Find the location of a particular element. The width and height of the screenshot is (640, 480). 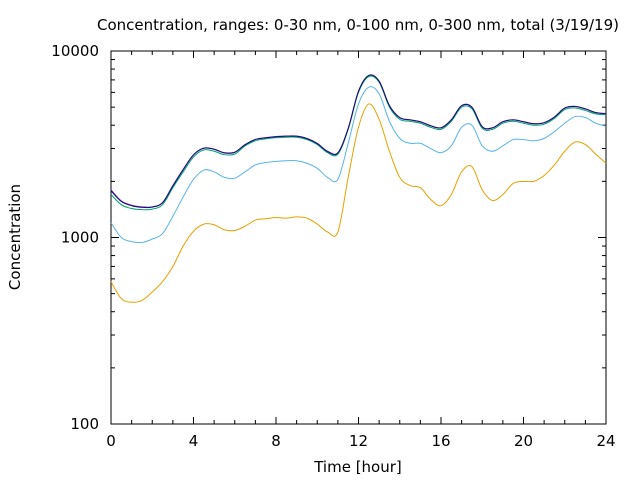

x-tick-label: 12 is located at coordinates (358, 441).